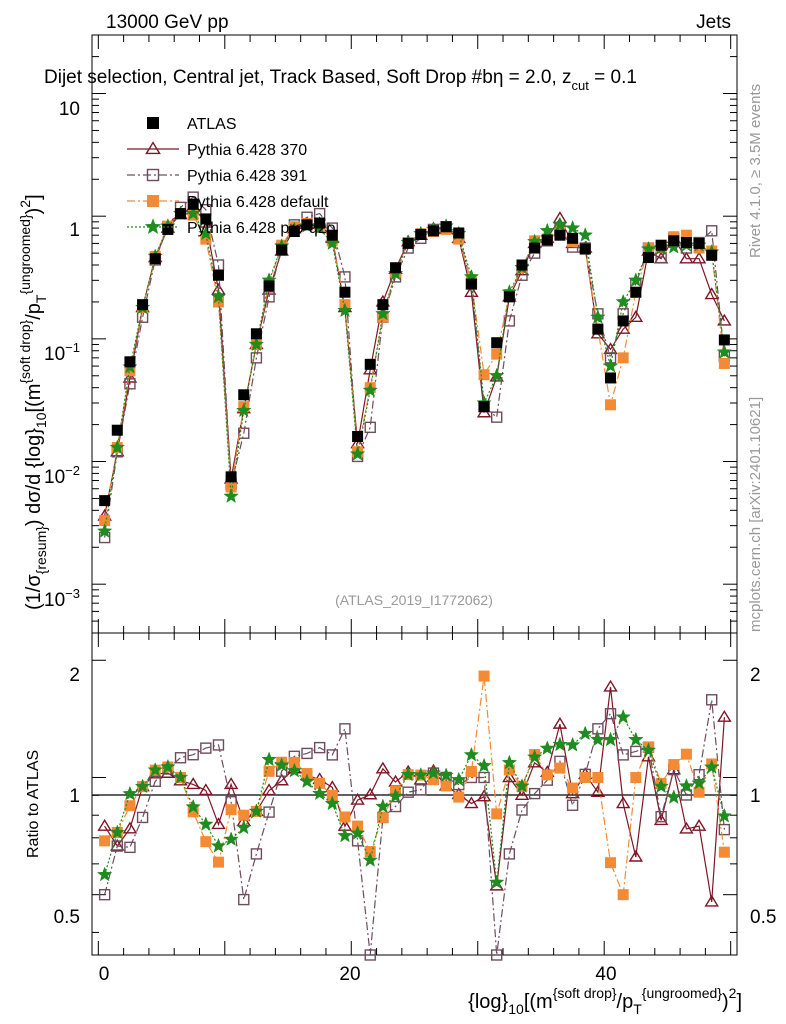  Describe the element at coordinates (755, 796) in the screenshot. I see `ratio-tick-label-right-1: 1` at that location.